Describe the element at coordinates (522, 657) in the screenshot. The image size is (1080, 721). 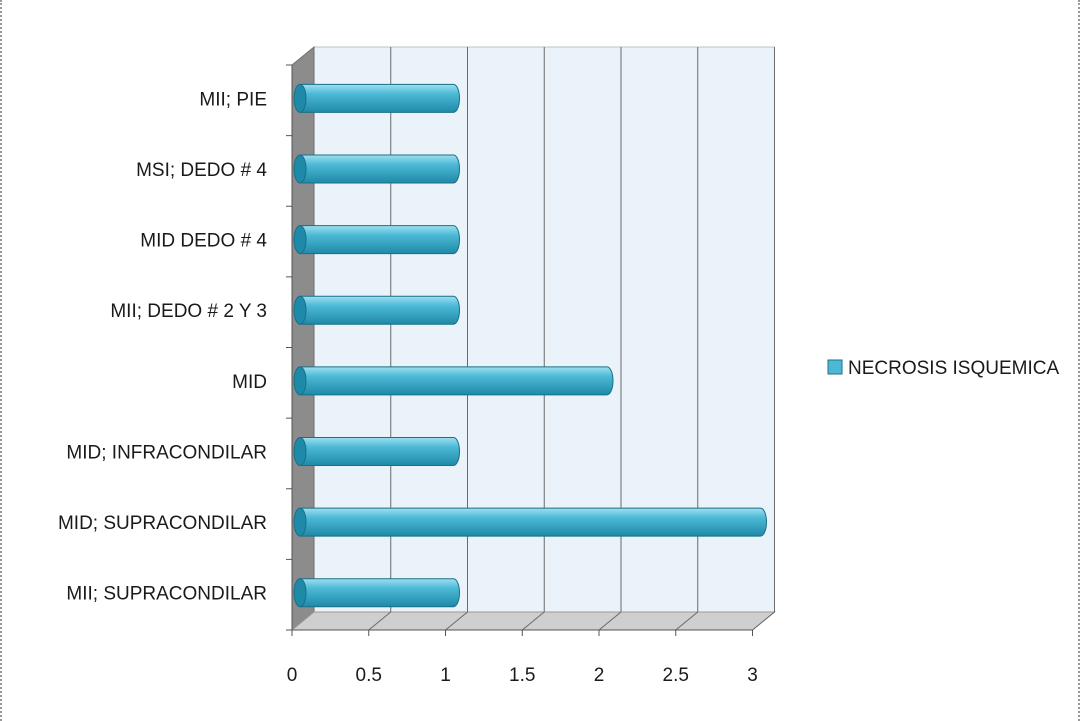
I see `value-axis: 0 0.5 1 1.5 2 2.5 3` at that location.